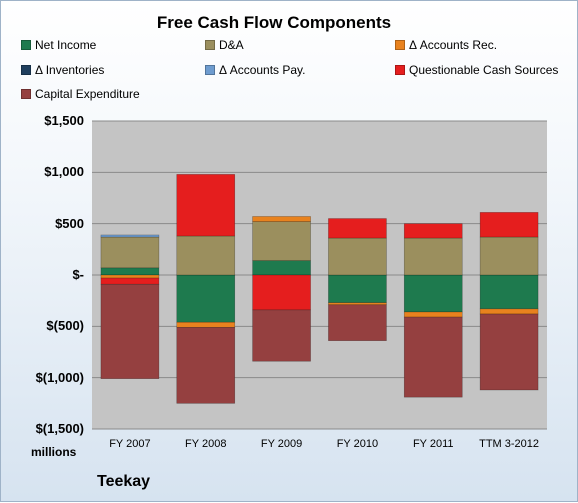  Describe the element at coordinates (66, 45) in the screenshot. I see `legend-label: Net Income` at that location.